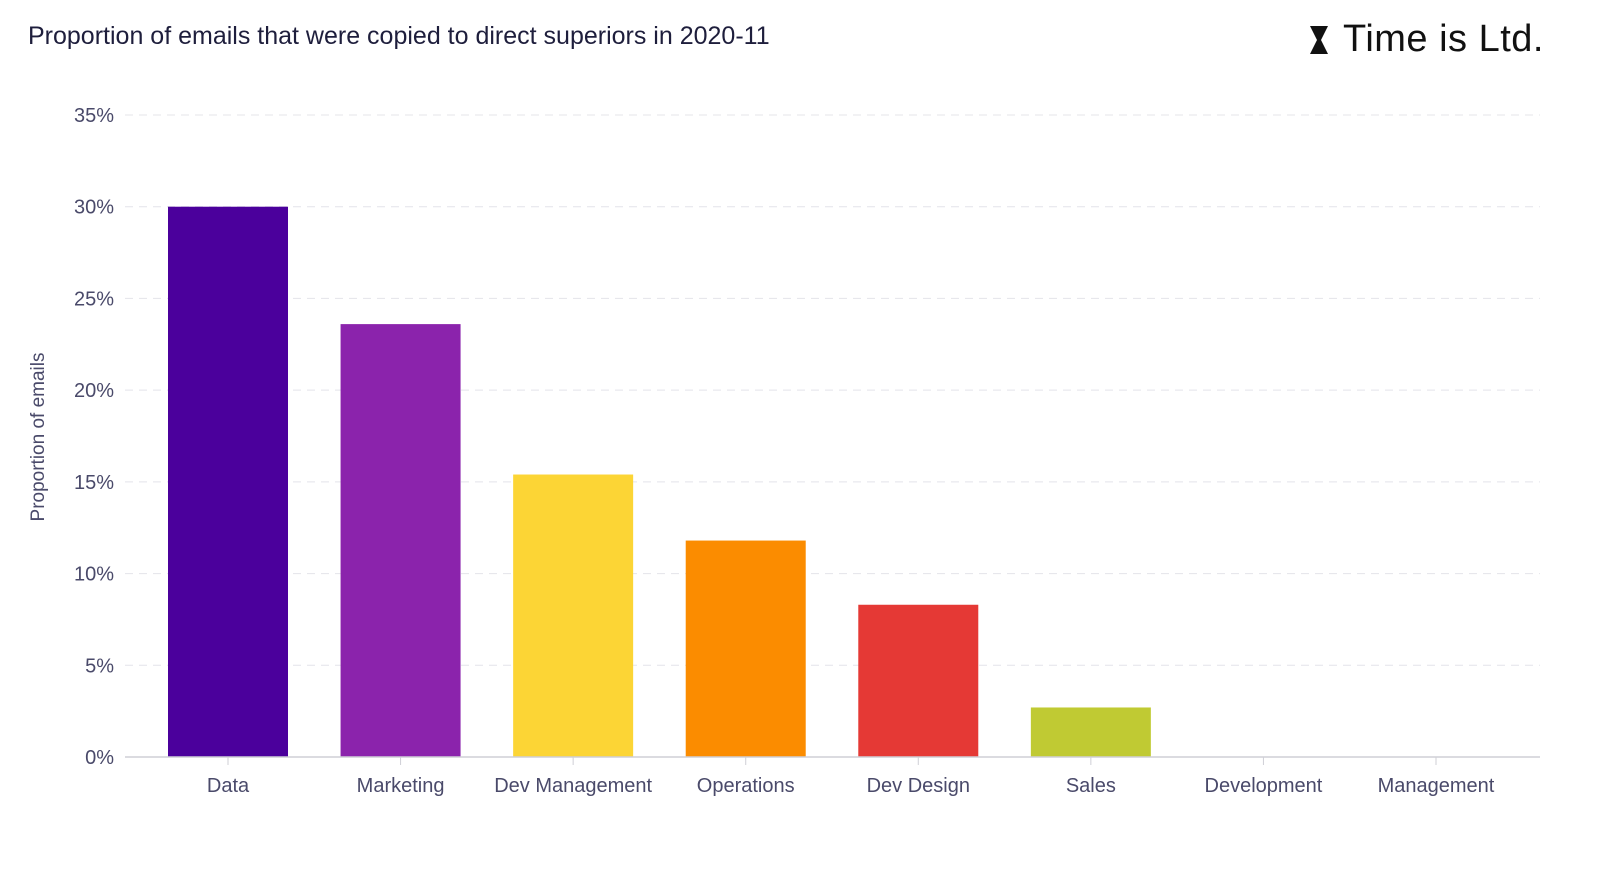  Describe the element at coordinates (94, 483) in the screenshot. I see `y-tick-label: 15%` at that location.